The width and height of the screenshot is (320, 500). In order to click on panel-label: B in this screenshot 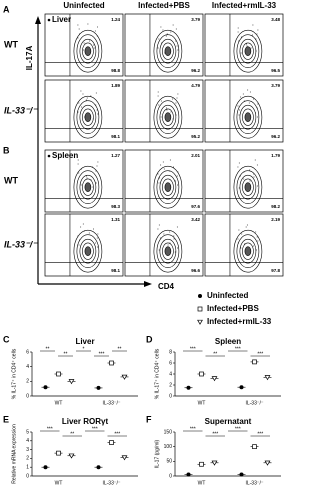, I will do `click(6, 150)`.